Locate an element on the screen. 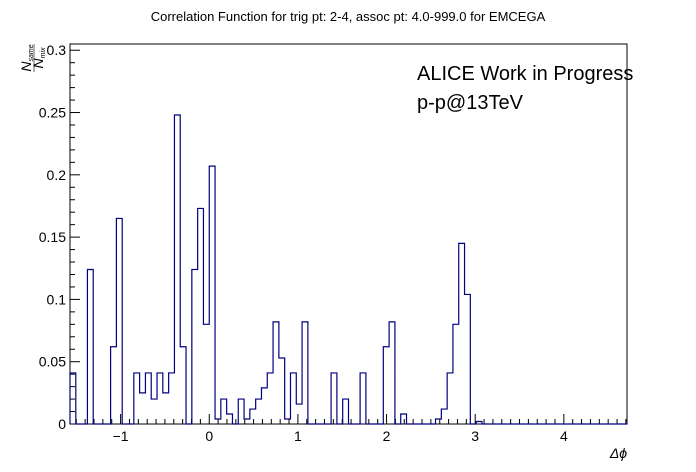 This screenshot has height=472, width=696. x-tick-label: 1 is located at coordinates (298, 436).